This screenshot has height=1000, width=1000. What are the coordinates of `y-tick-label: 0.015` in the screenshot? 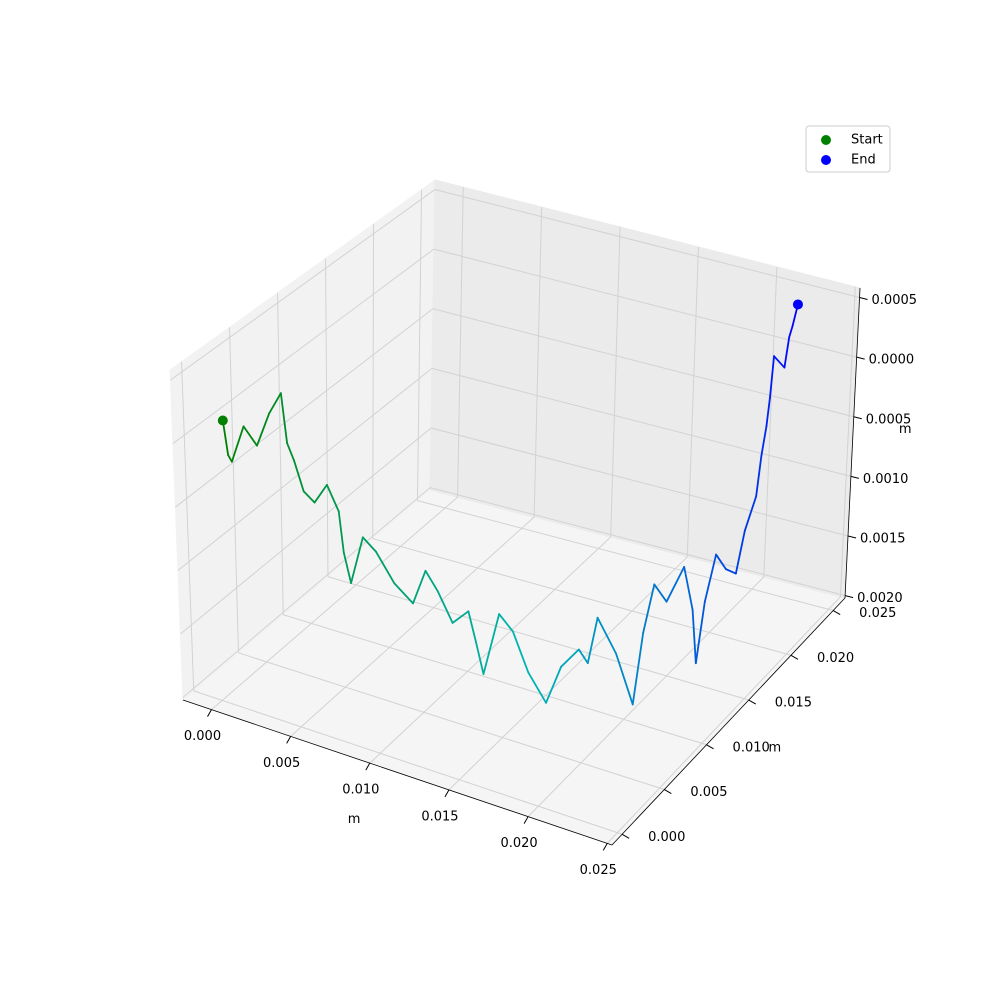 It's located at (793, 703).